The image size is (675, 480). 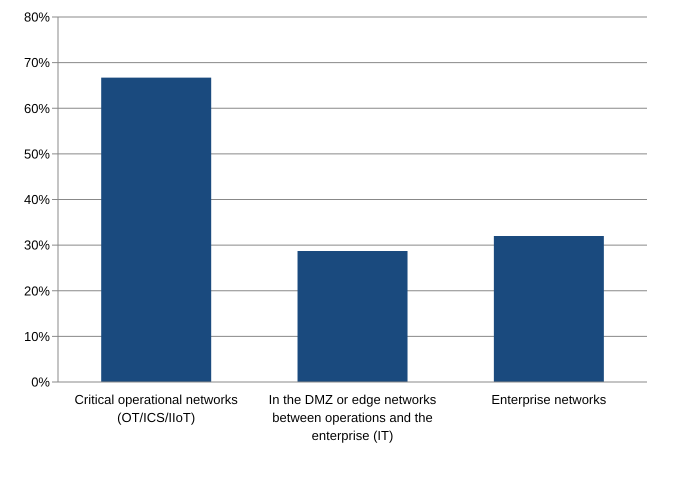 What do you see at coordinates (37, 154) in the screenshot?
I see `y-tick-label: 50%` at bounding box center [37, 154].